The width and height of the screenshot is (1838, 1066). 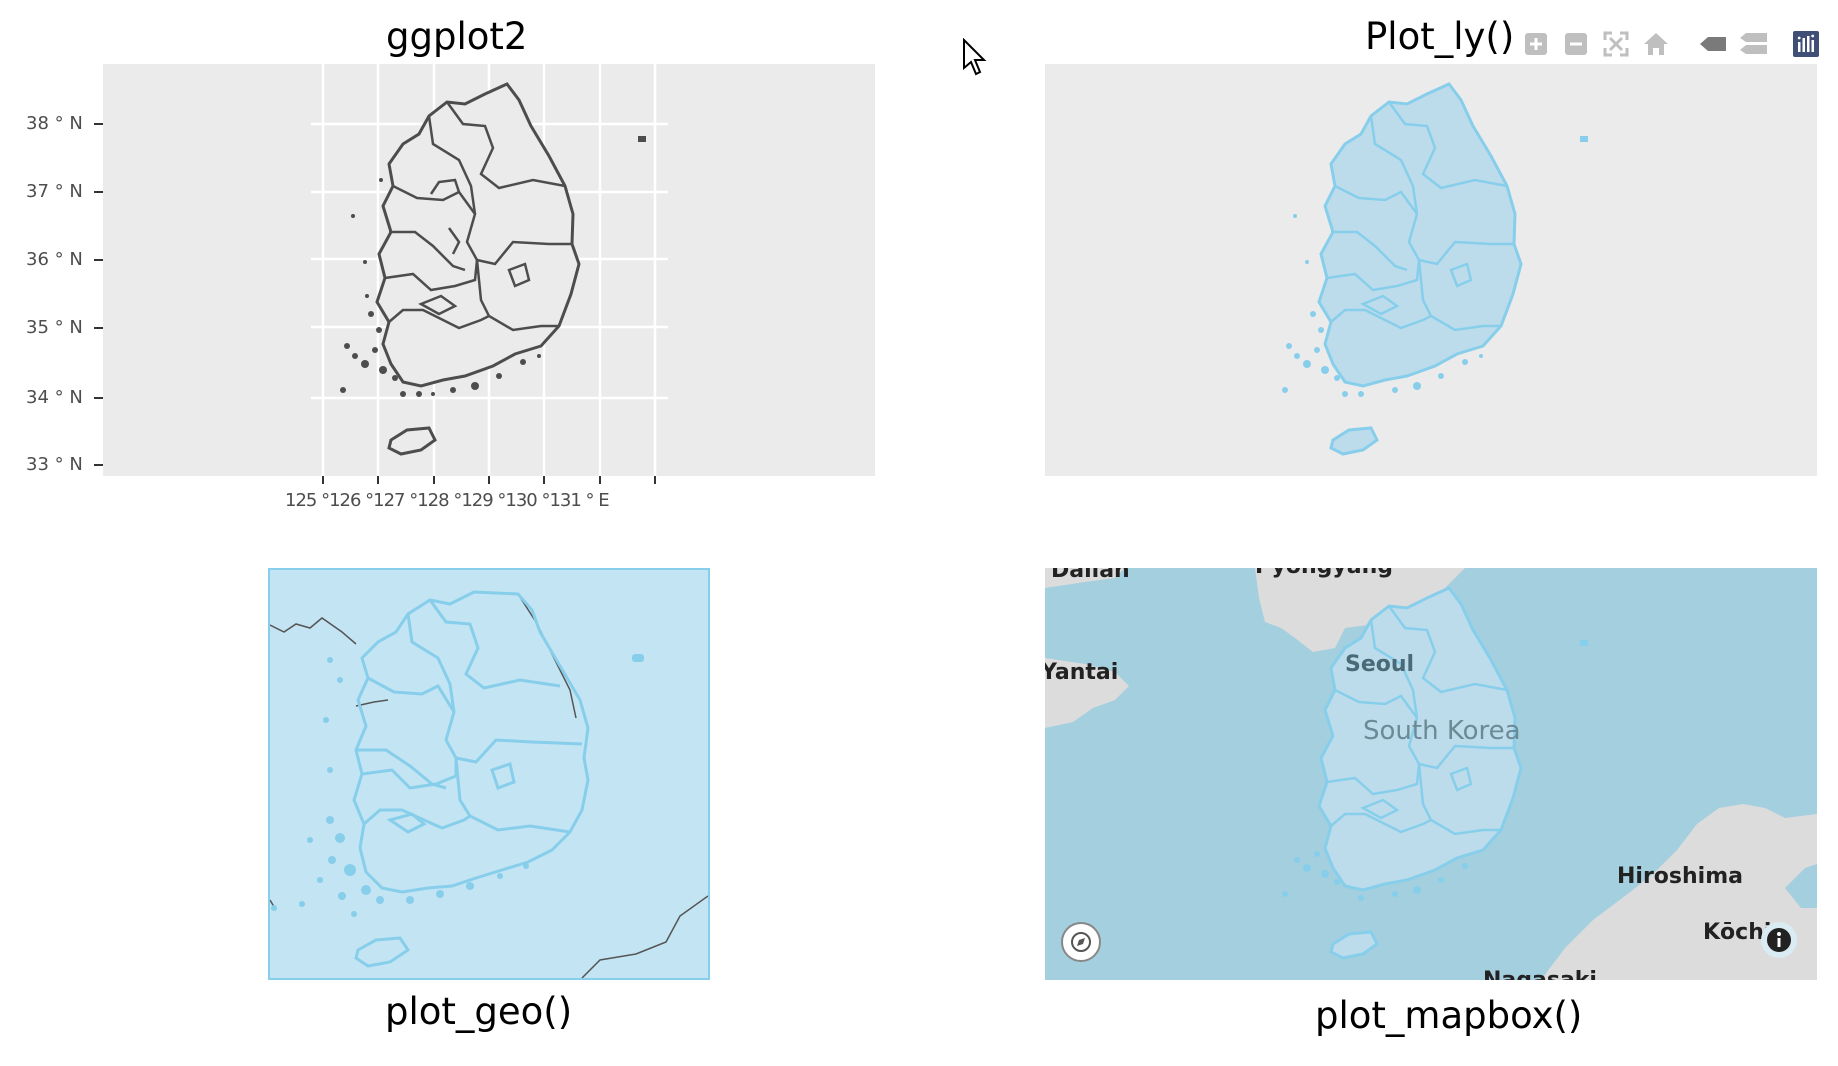 What do you see at coordinates (1449, 1015) in the screenshot?
I see `caption-plot-mapbox: plot_mapbox()` at bounding box center [1449, 1015].